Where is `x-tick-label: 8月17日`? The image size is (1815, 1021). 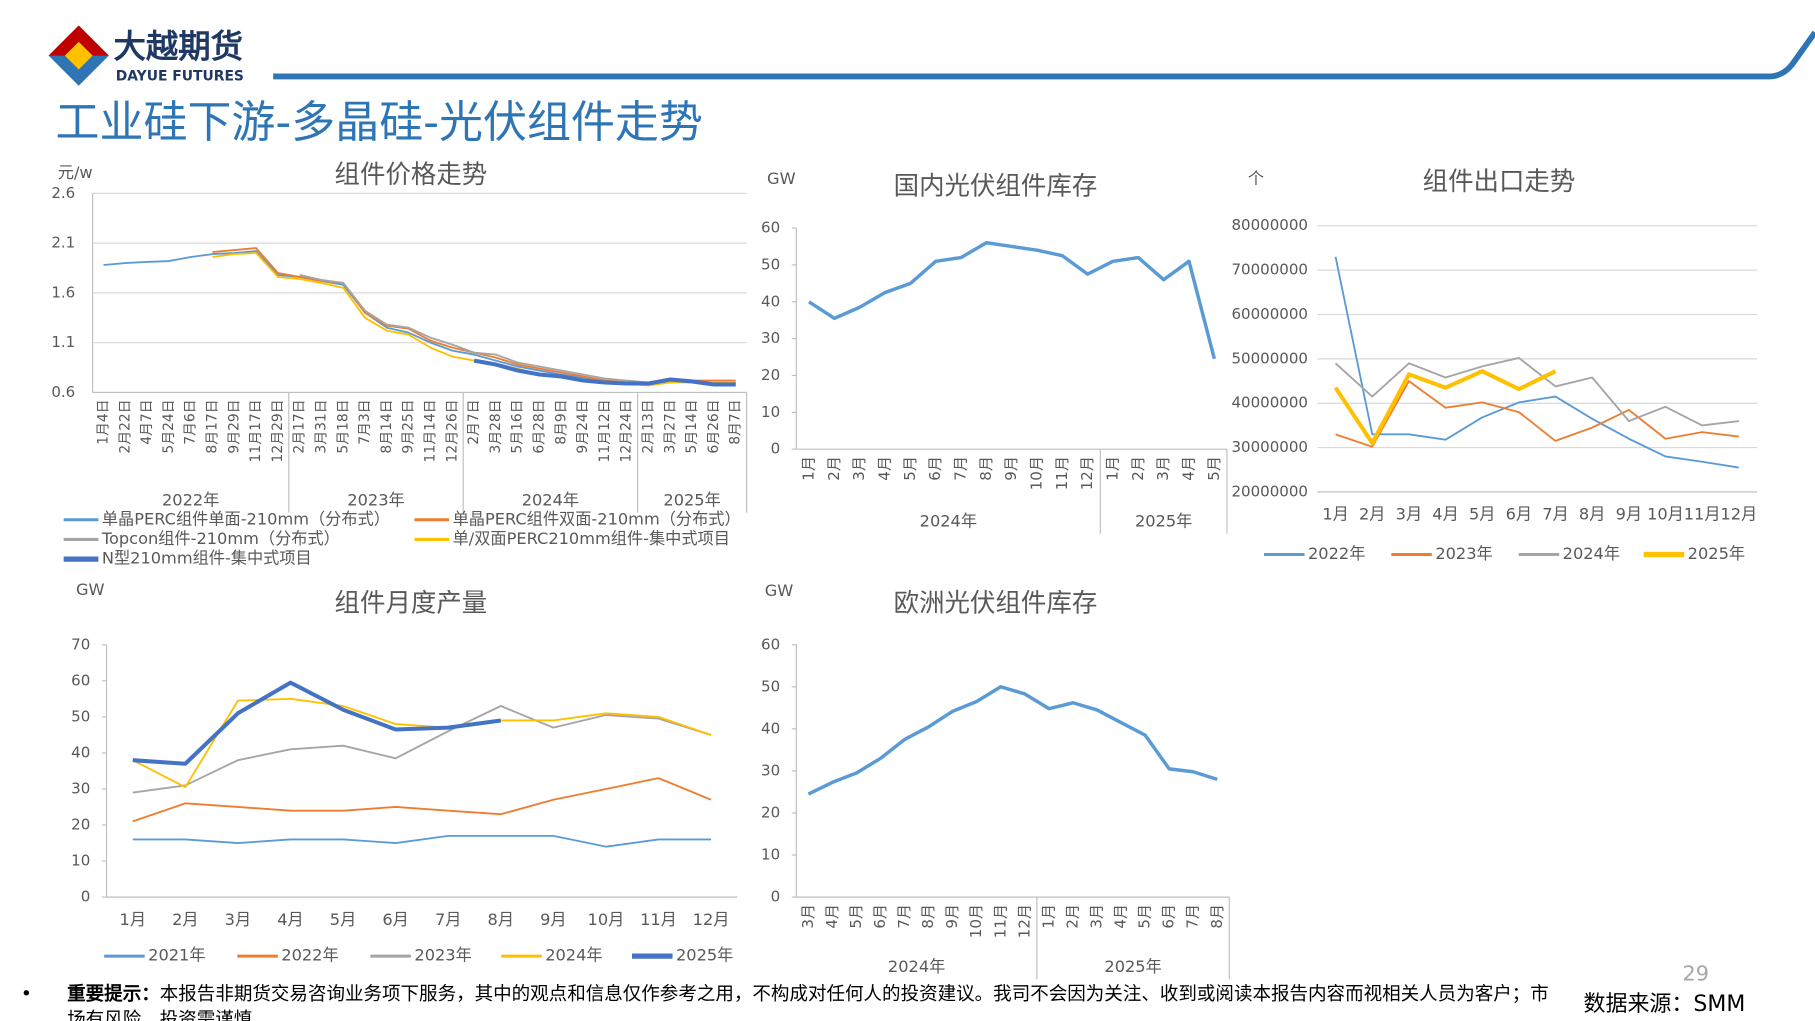
x-tick-label: 8月17日 is located at coordinates (213, 426).